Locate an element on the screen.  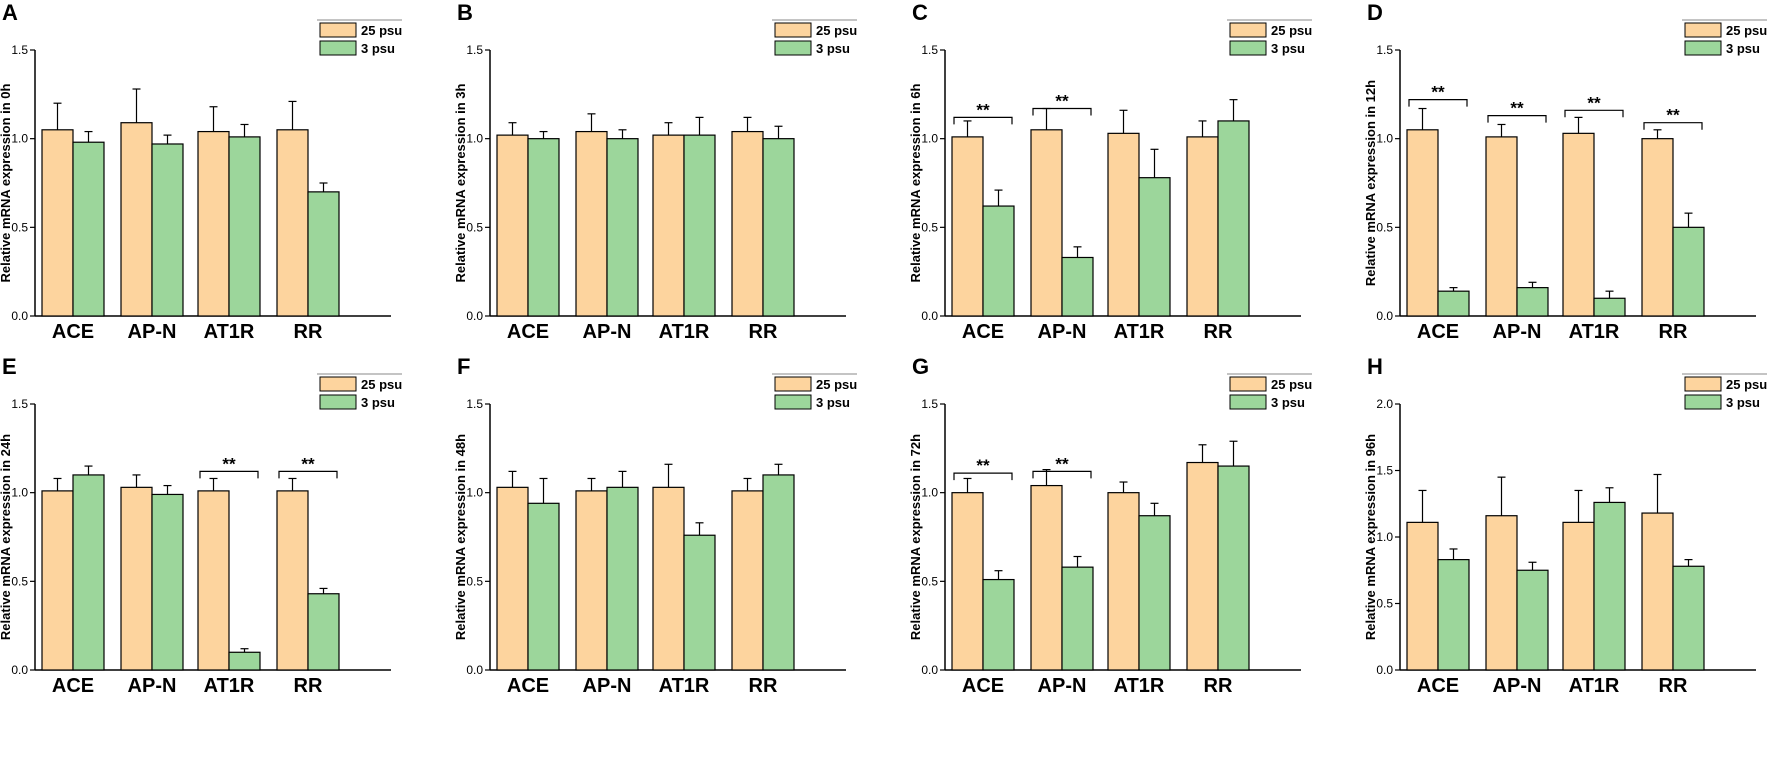
y-tick-label: 2.0 is located at coordinates (1384, 404).